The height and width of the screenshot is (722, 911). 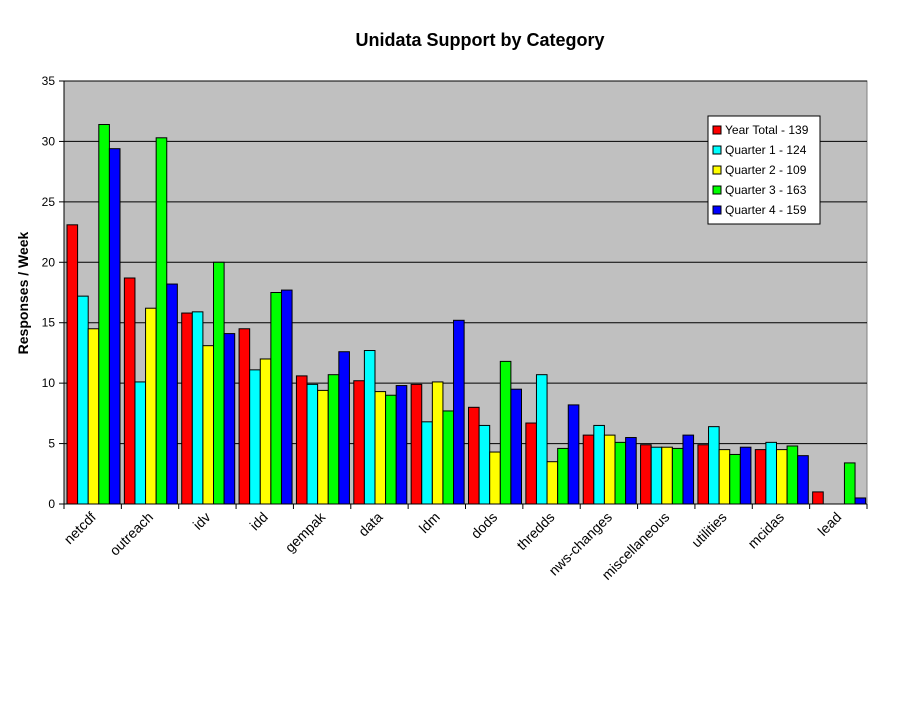 What do you see at coordinates (370, 524) in the screenshot?
I see `x-tick-label: data` at bounding box center [370, 524].